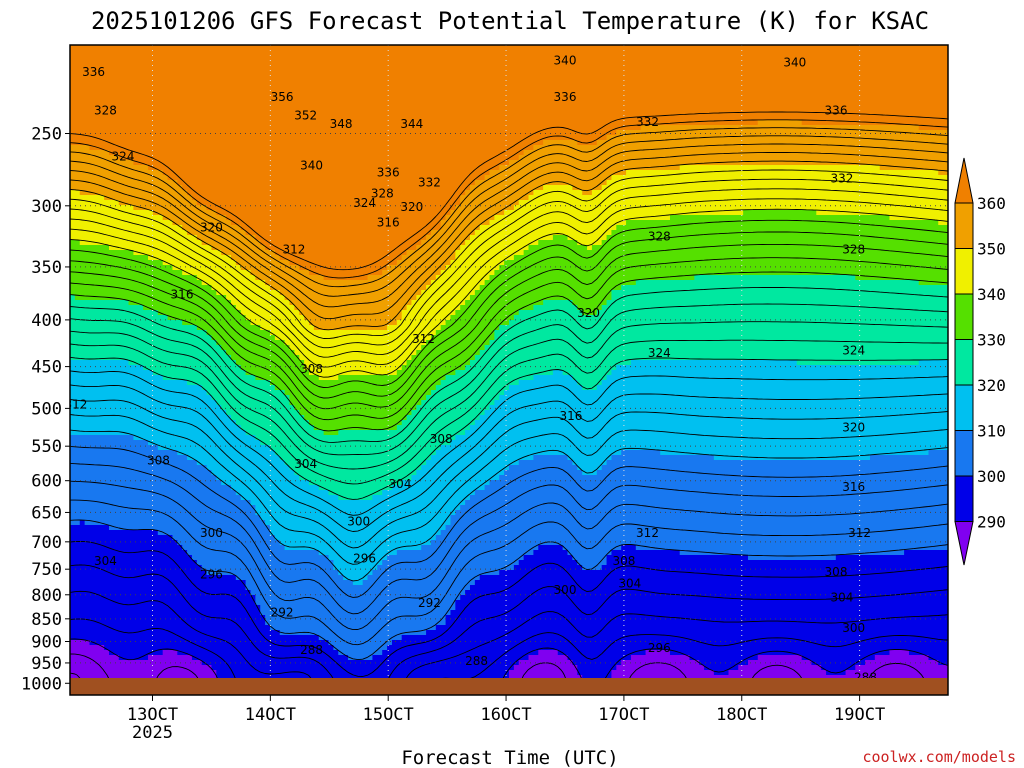 Image resolution: width=1024 pixels, height=768 pixels. Describe the element at coordinates (565, 97) in the screenshot. I see `contour-label: 336` at that location.